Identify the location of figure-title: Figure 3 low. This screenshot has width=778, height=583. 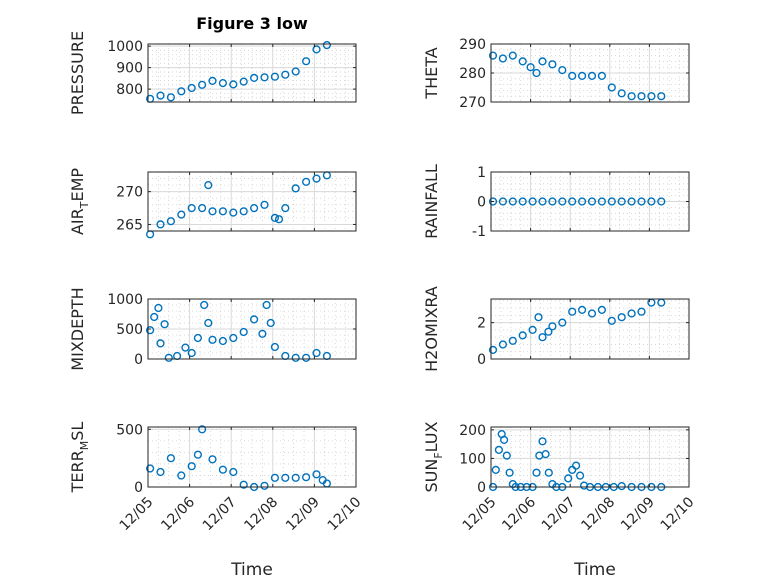
(252, 23).